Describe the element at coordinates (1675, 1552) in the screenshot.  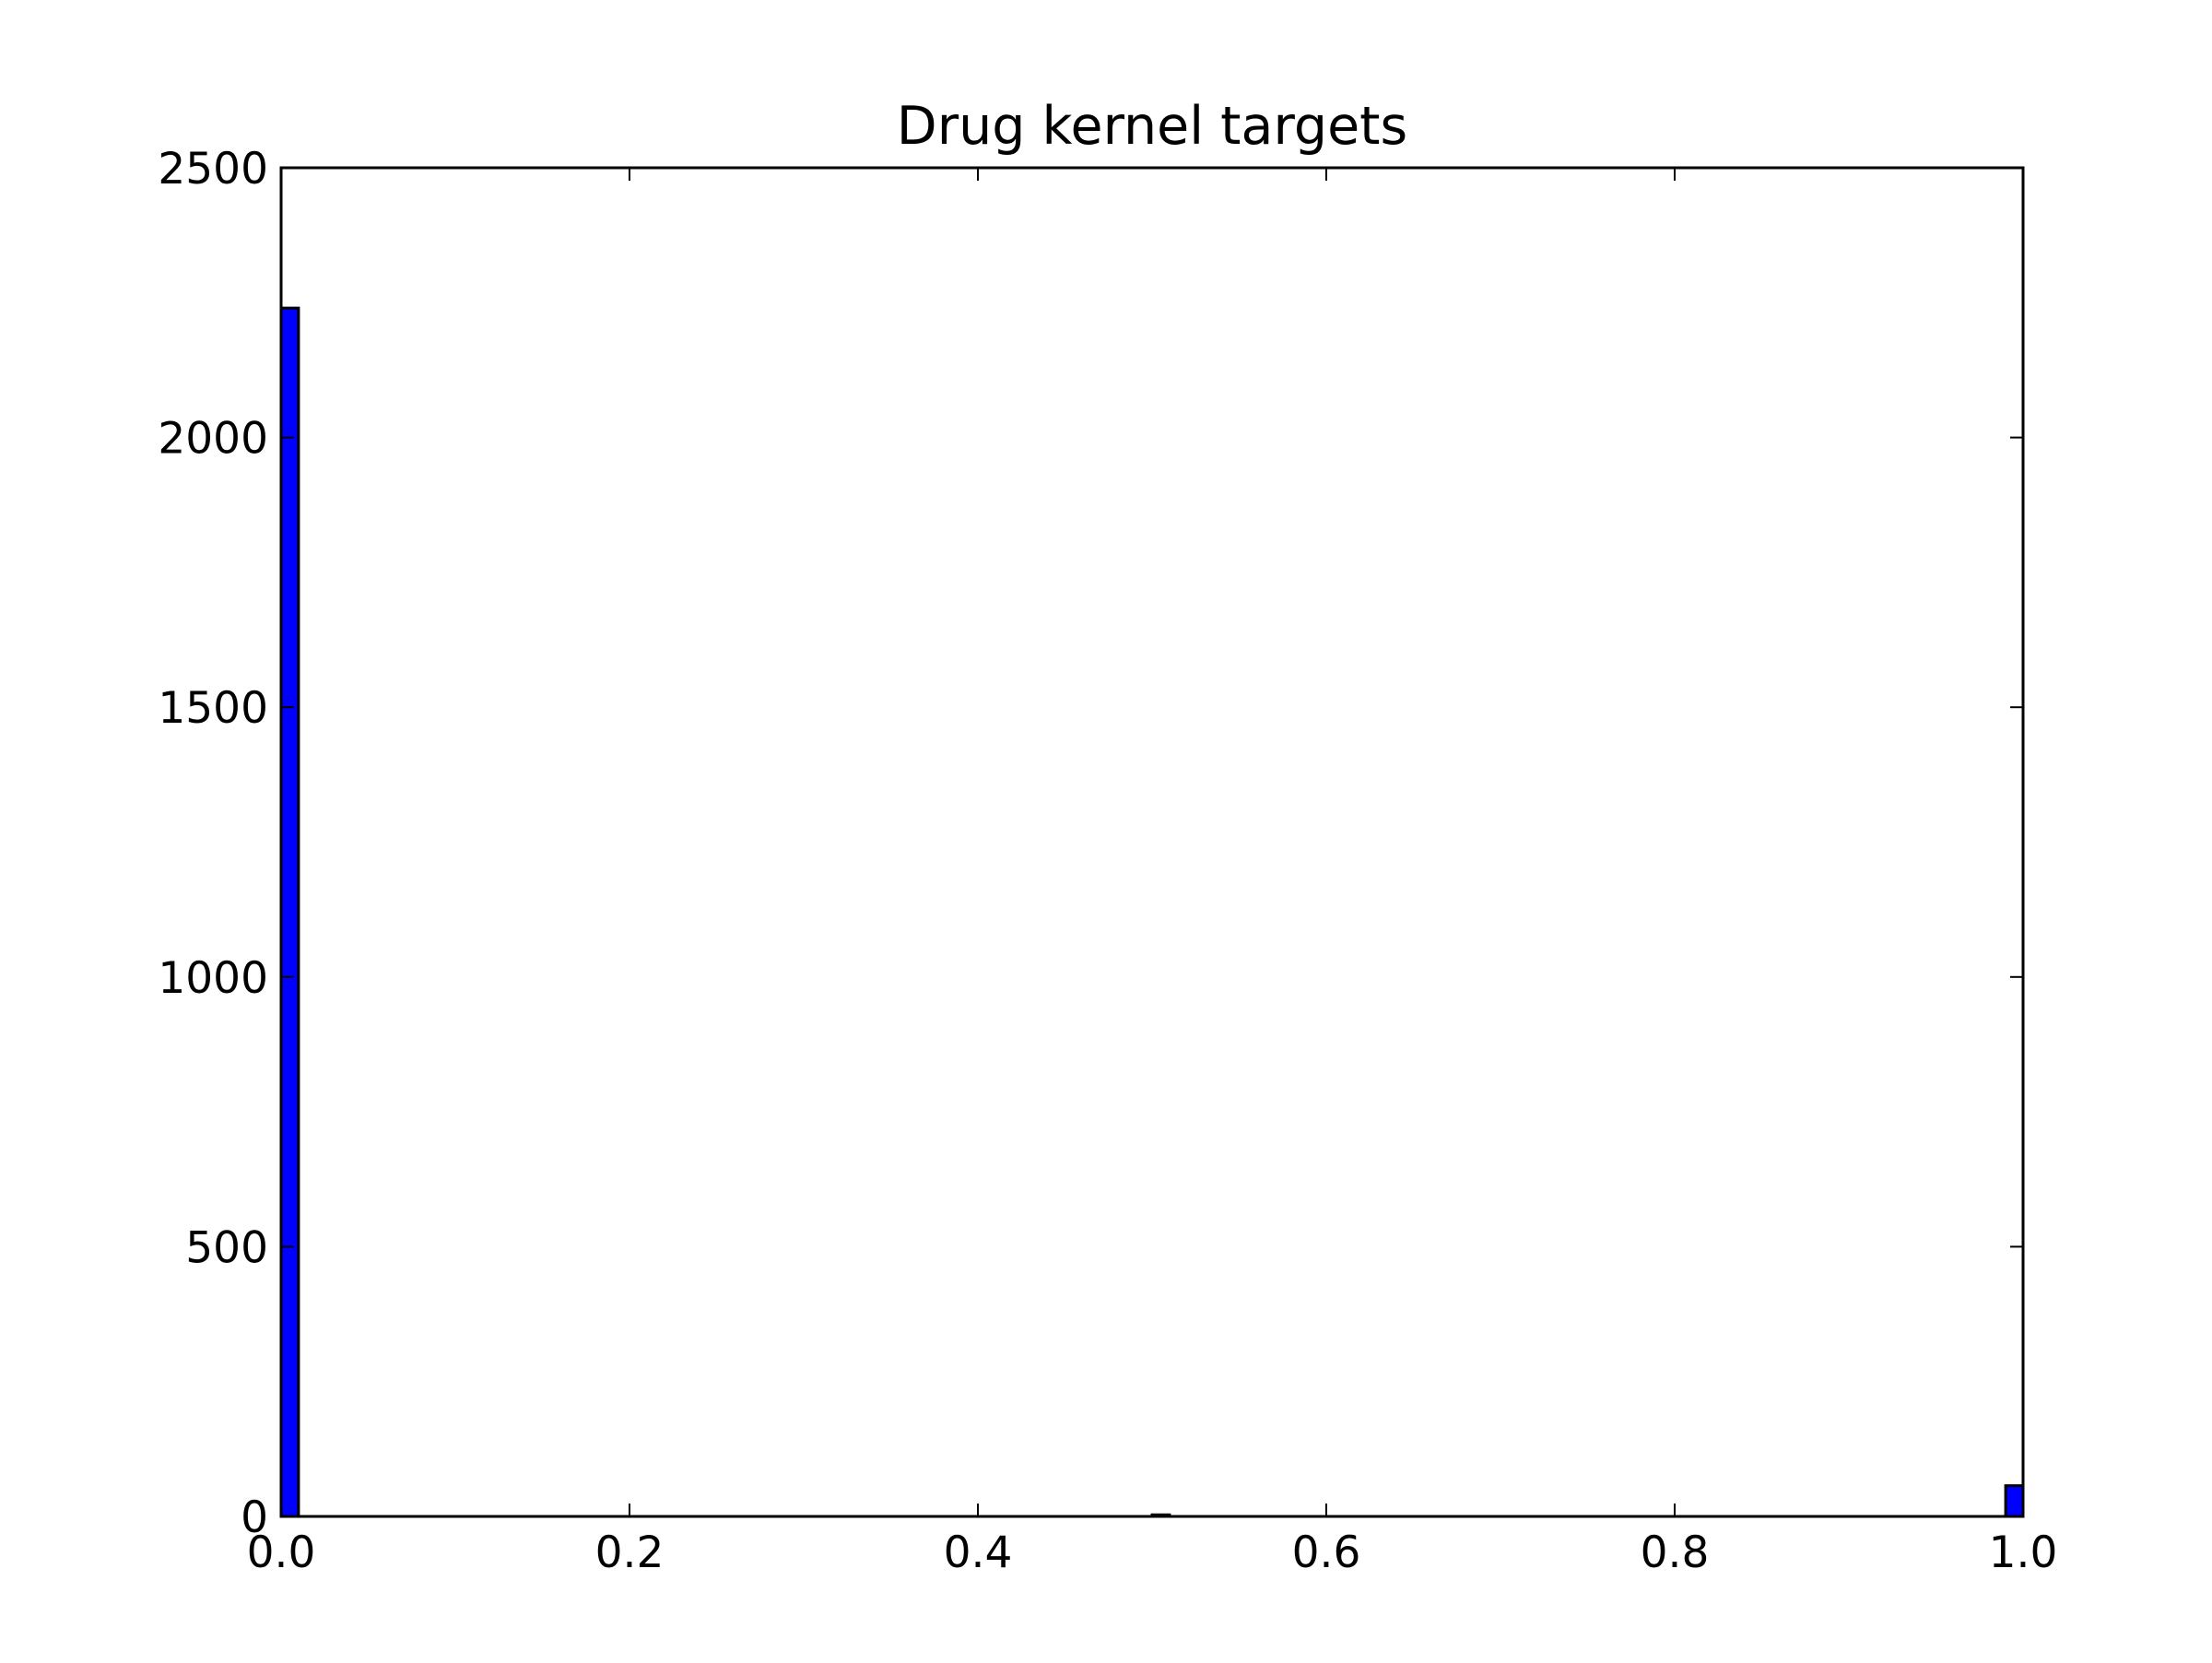
I see `x-tick-label-4: 0.8` at that location.